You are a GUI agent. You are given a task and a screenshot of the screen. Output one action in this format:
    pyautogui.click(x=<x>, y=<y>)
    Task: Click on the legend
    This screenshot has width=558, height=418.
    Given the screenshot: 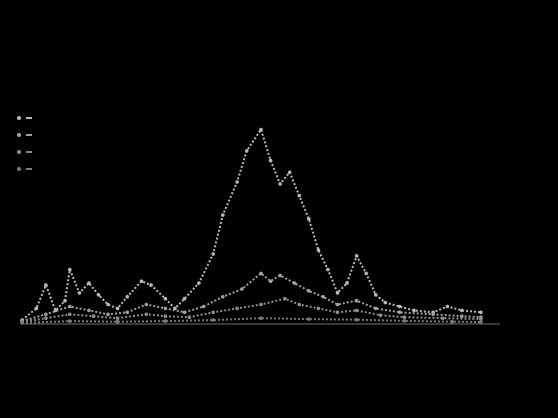 What is the action you would take?
    pyautogui.click(x=24, y=143)
    